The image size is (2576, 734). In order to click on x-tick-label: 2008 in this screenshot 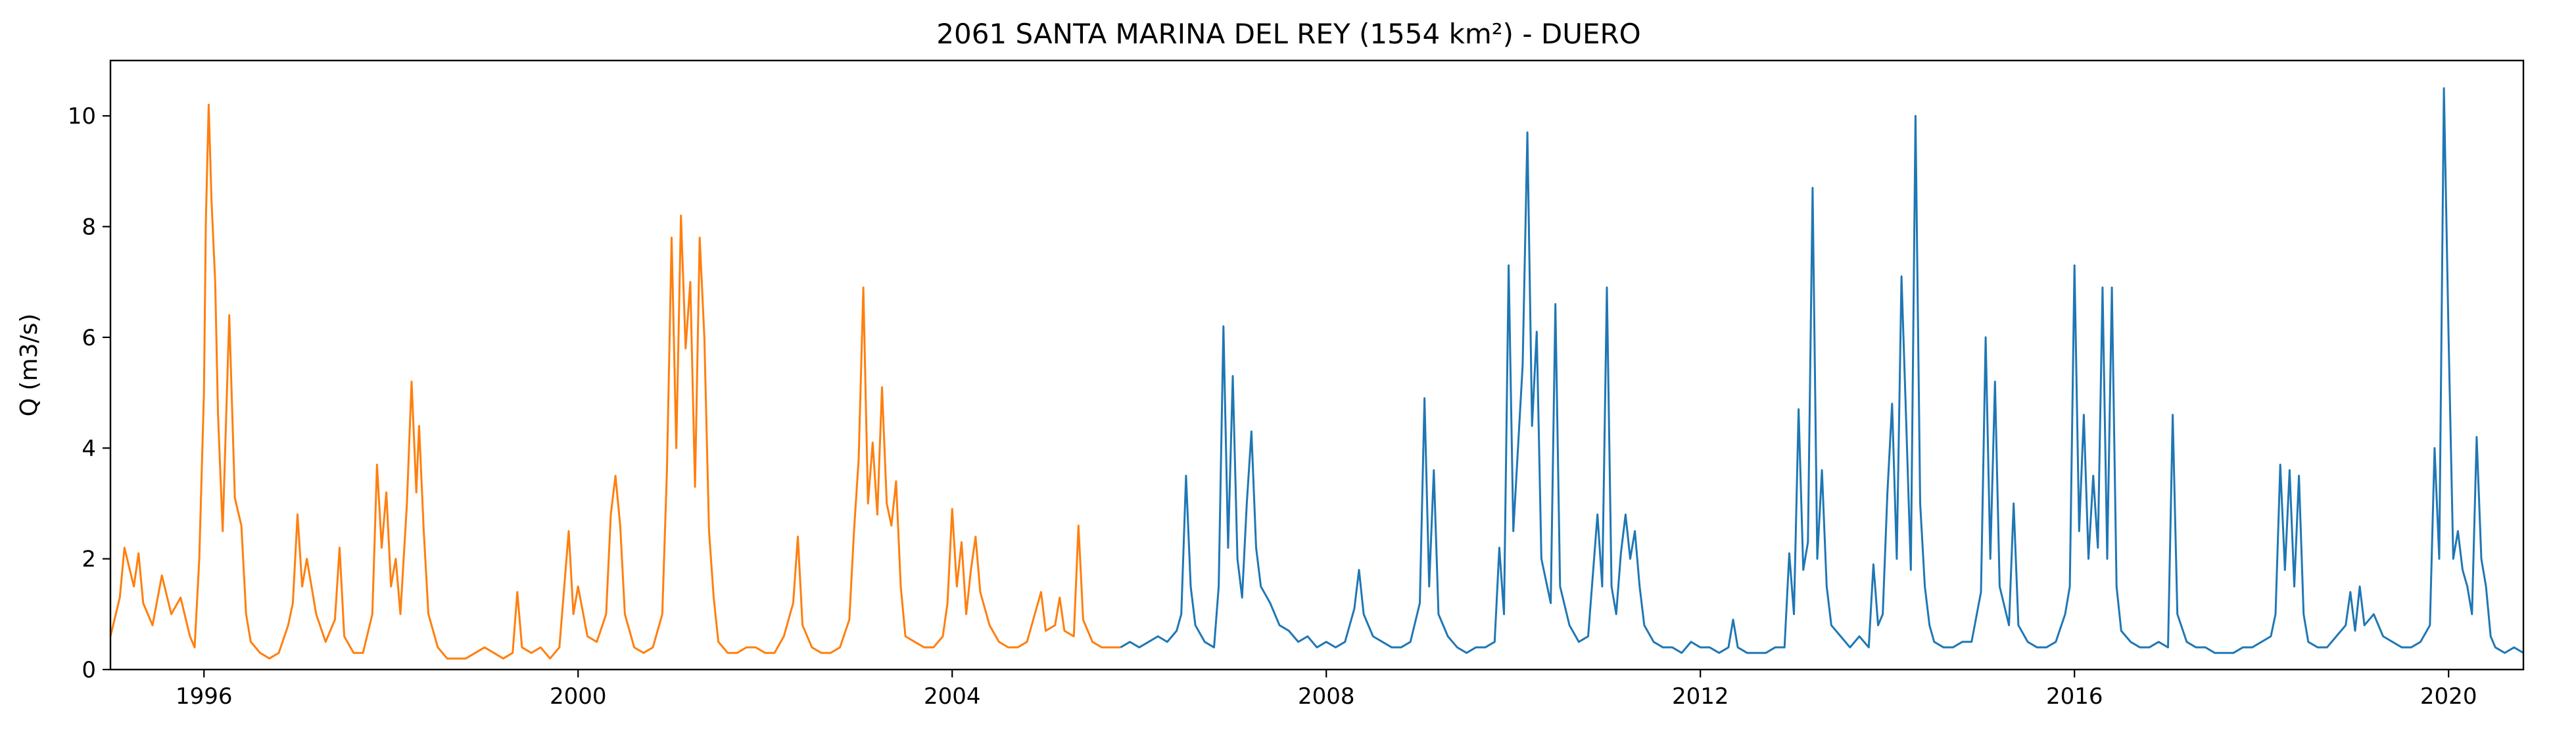, I will do `click(1327, 697)`.